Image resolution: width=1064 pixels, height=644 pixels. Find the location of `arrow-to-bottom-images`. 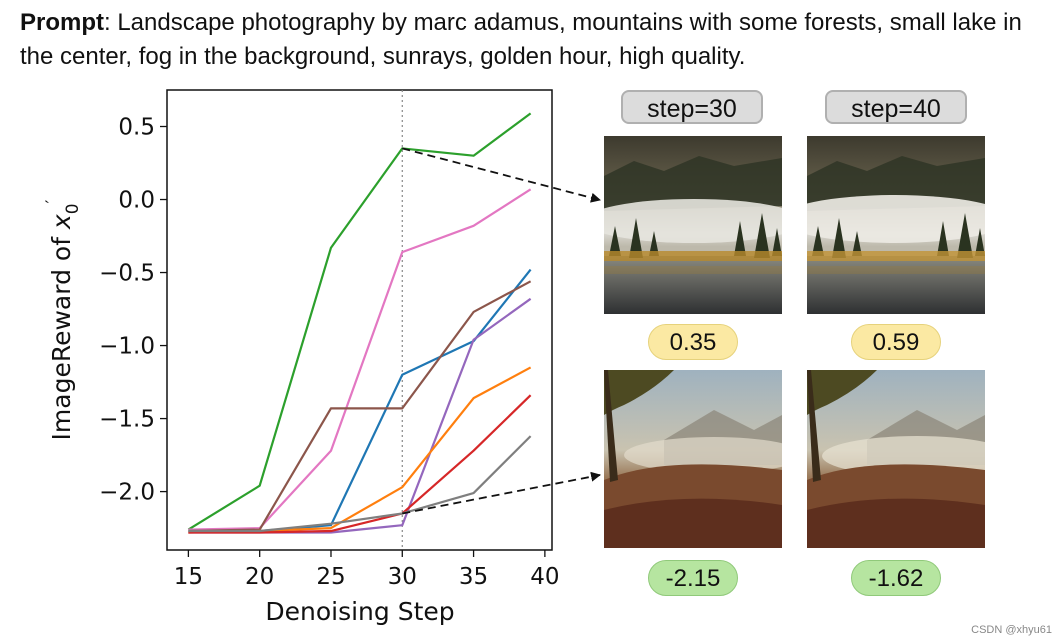

arrow-to-bottom-images is located at coordinates (501, 493).